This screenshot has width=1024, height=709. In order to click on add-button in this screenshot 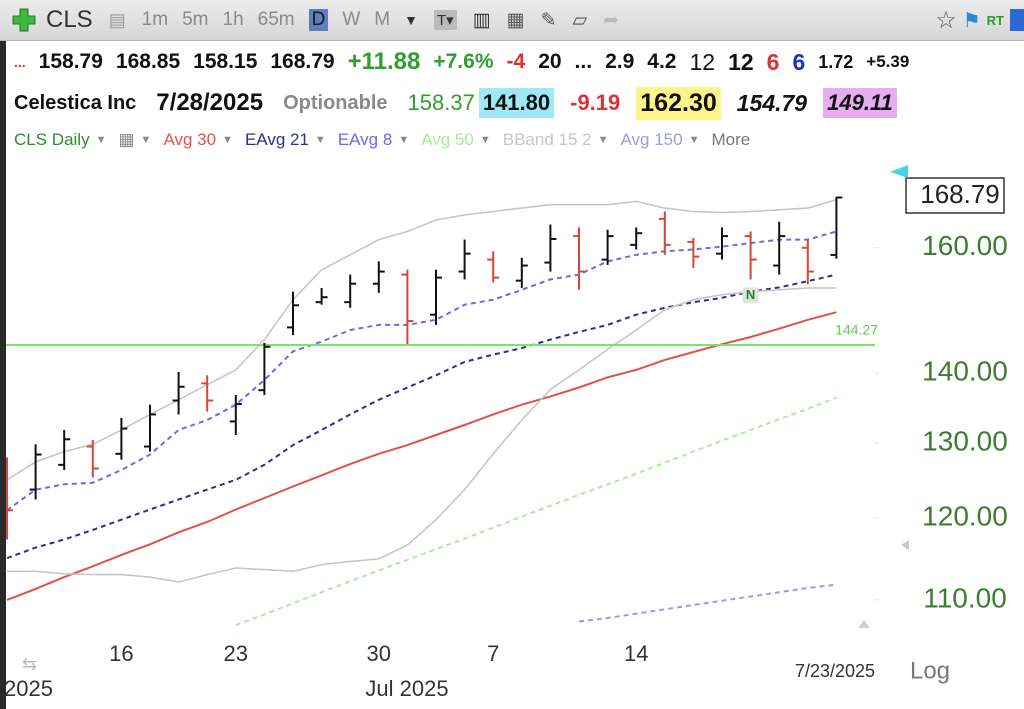, I will do `click(24, 20)`.